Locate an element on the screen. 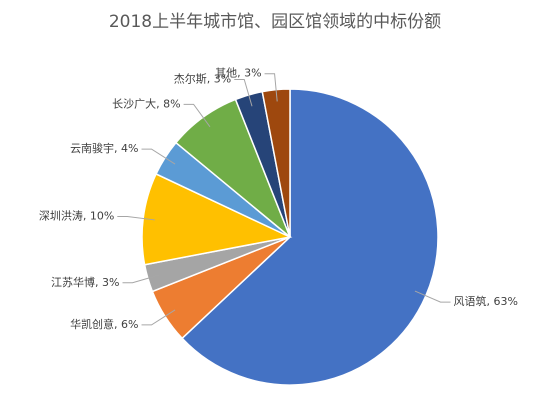  data-label: 风语筑, 63% is located at coordinates (486, 301).